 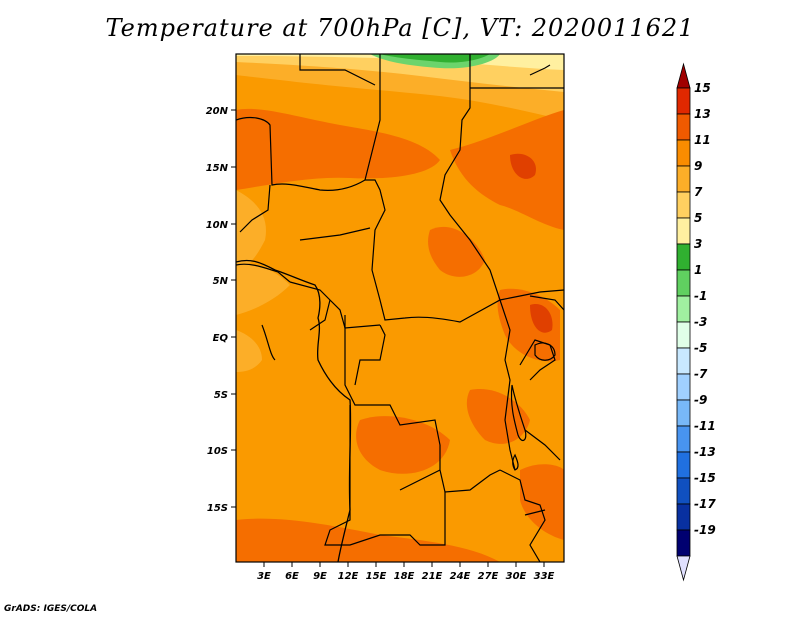 I want to click on lon-label: 18E, so click(x=404, y=576).